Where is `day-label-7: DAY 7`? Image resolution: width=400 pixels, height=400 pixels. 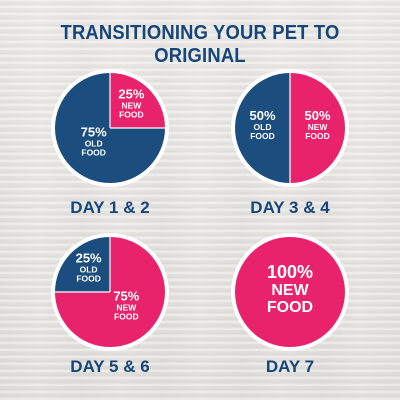
day-label-7: DAY 7 is located at coordinates (290, 366).